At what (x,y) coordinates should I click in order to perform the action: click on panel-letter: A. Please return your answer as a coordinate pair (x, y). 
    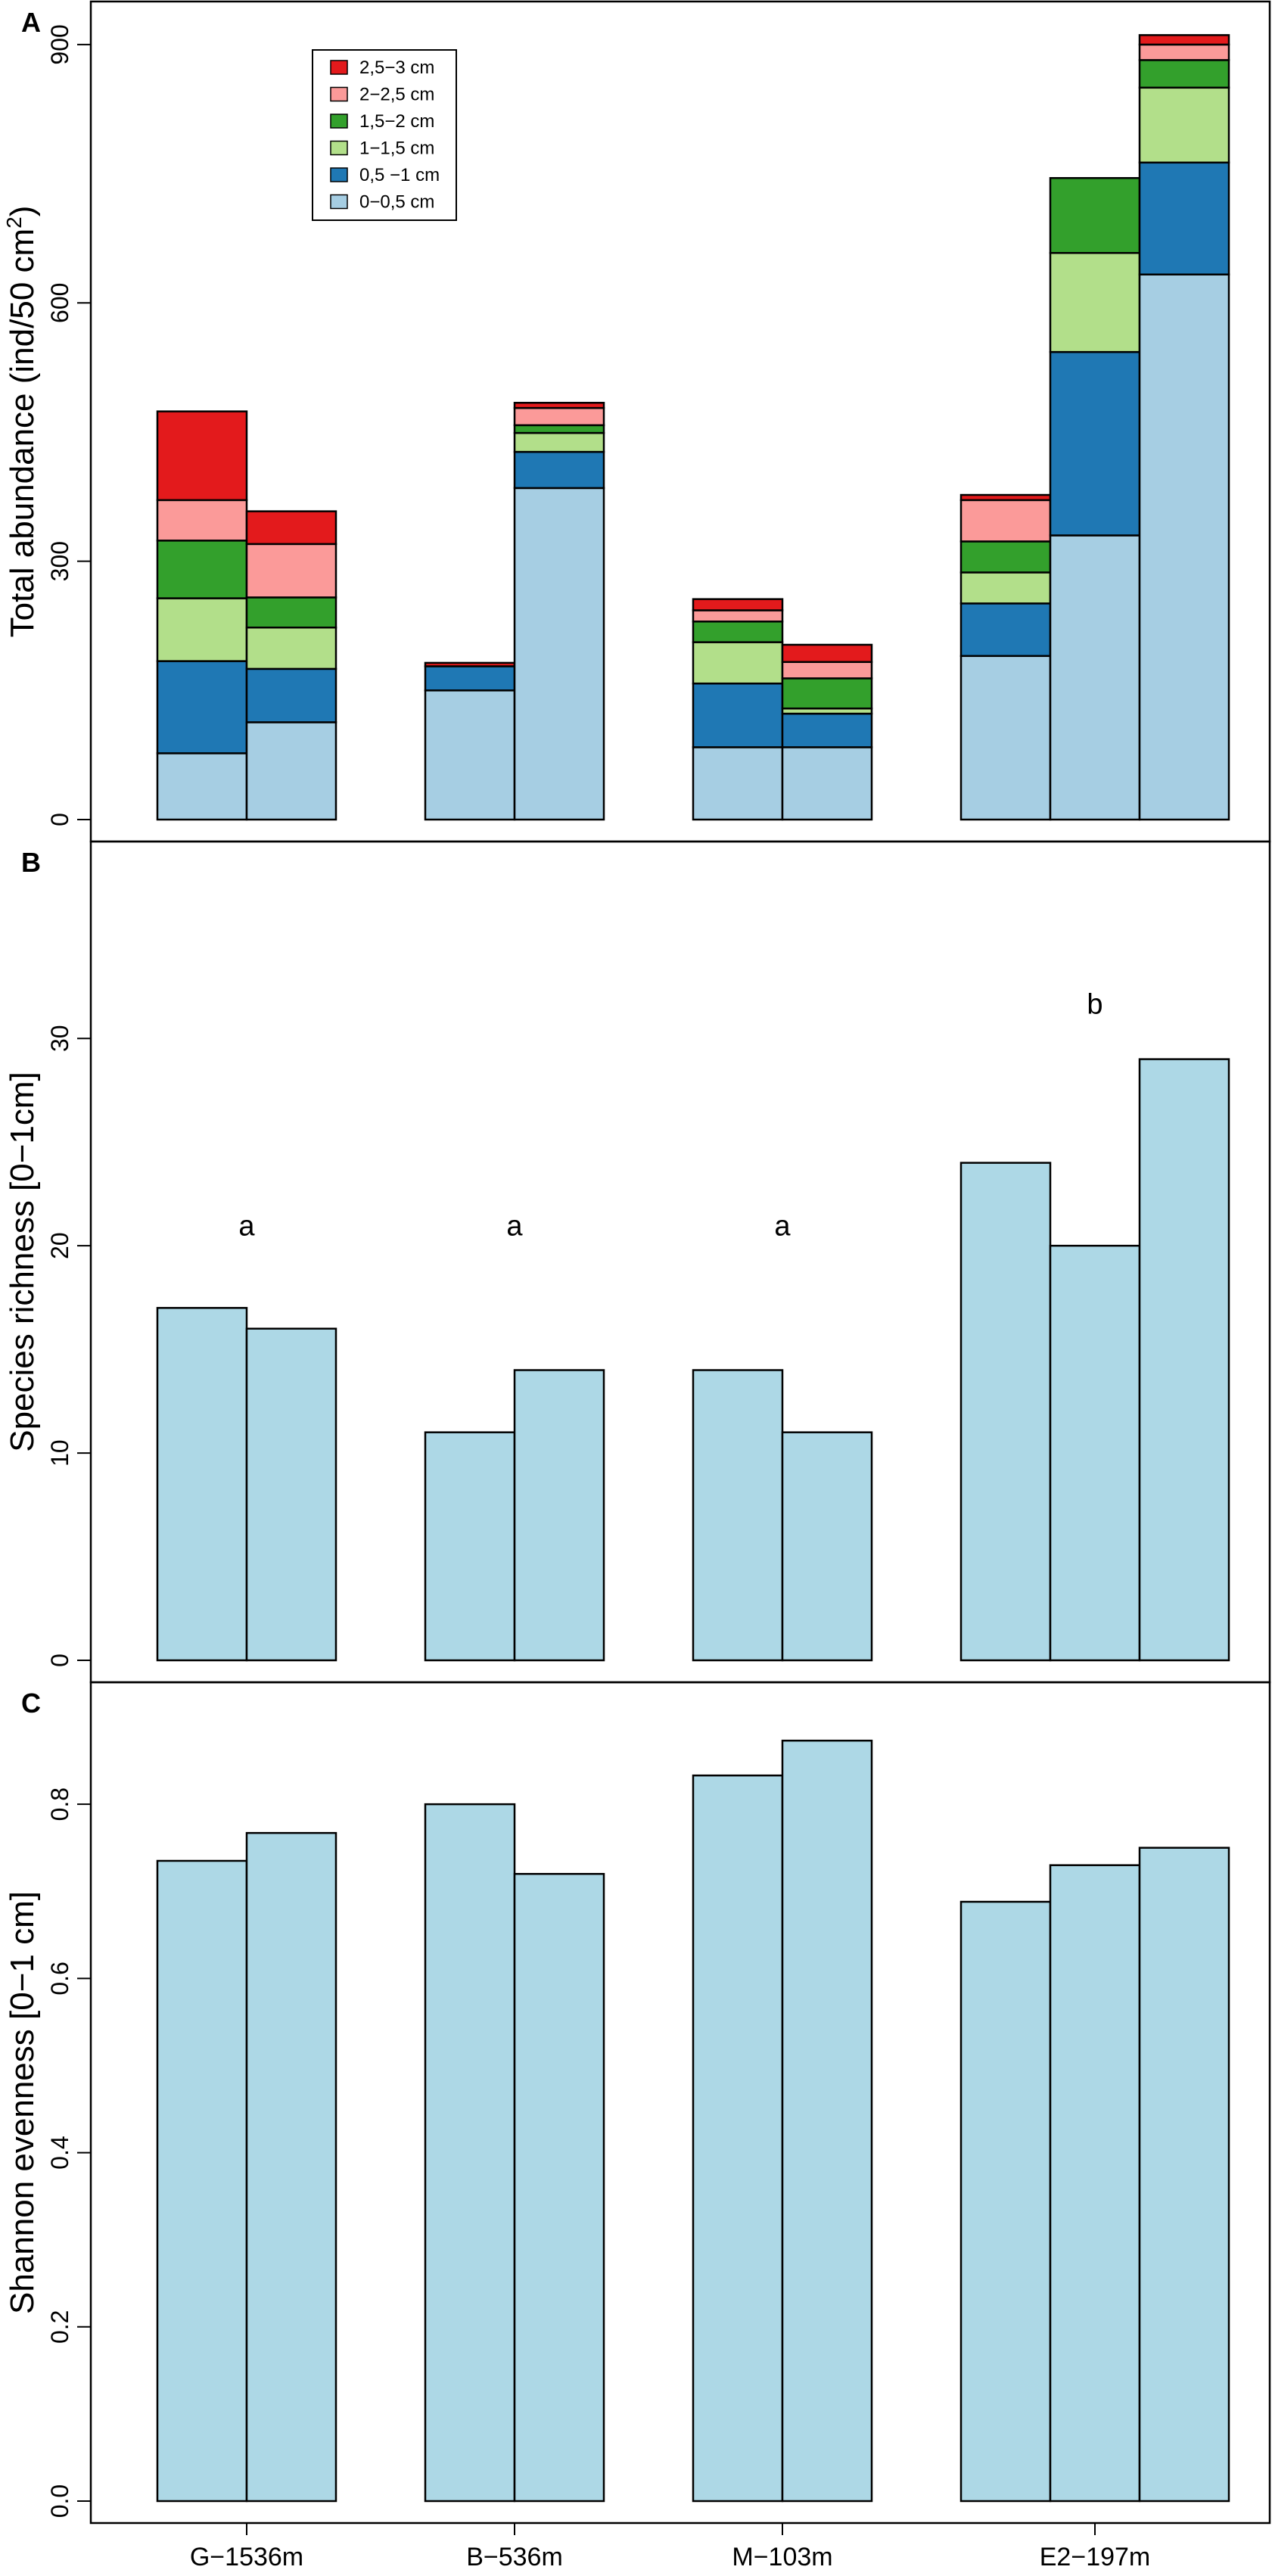
    Looking at the image, I should click on (31, 22).